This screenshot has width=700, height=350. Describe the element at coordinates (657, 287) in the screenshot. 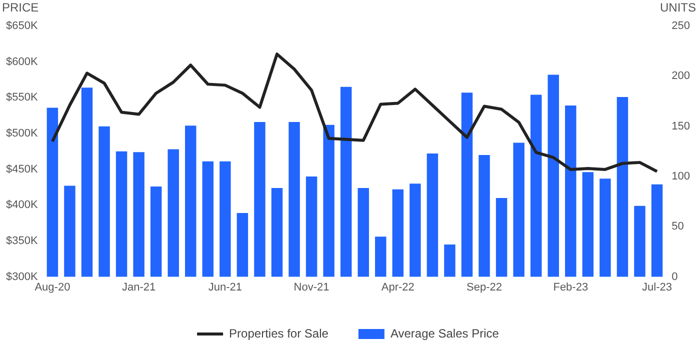

I see `x-tick-label: Jul-23` at that location.